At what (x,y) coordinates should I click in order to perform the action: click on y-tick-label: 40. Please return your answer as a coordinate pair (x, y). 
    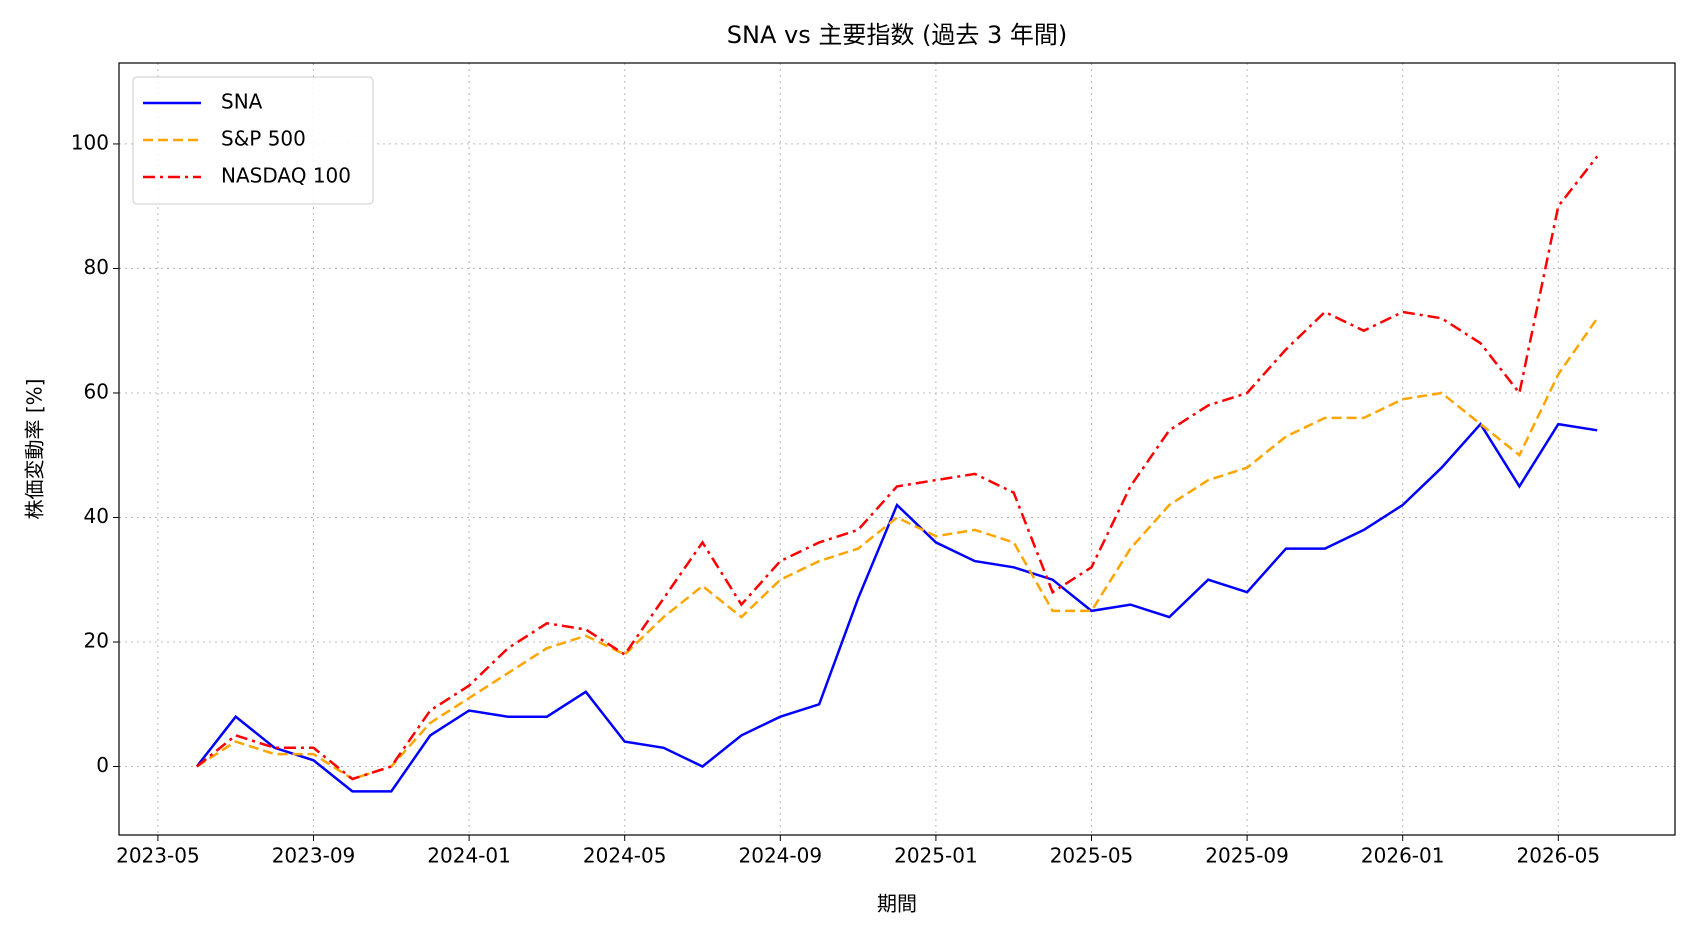
    Looking at the image, I should click on (96, 516).